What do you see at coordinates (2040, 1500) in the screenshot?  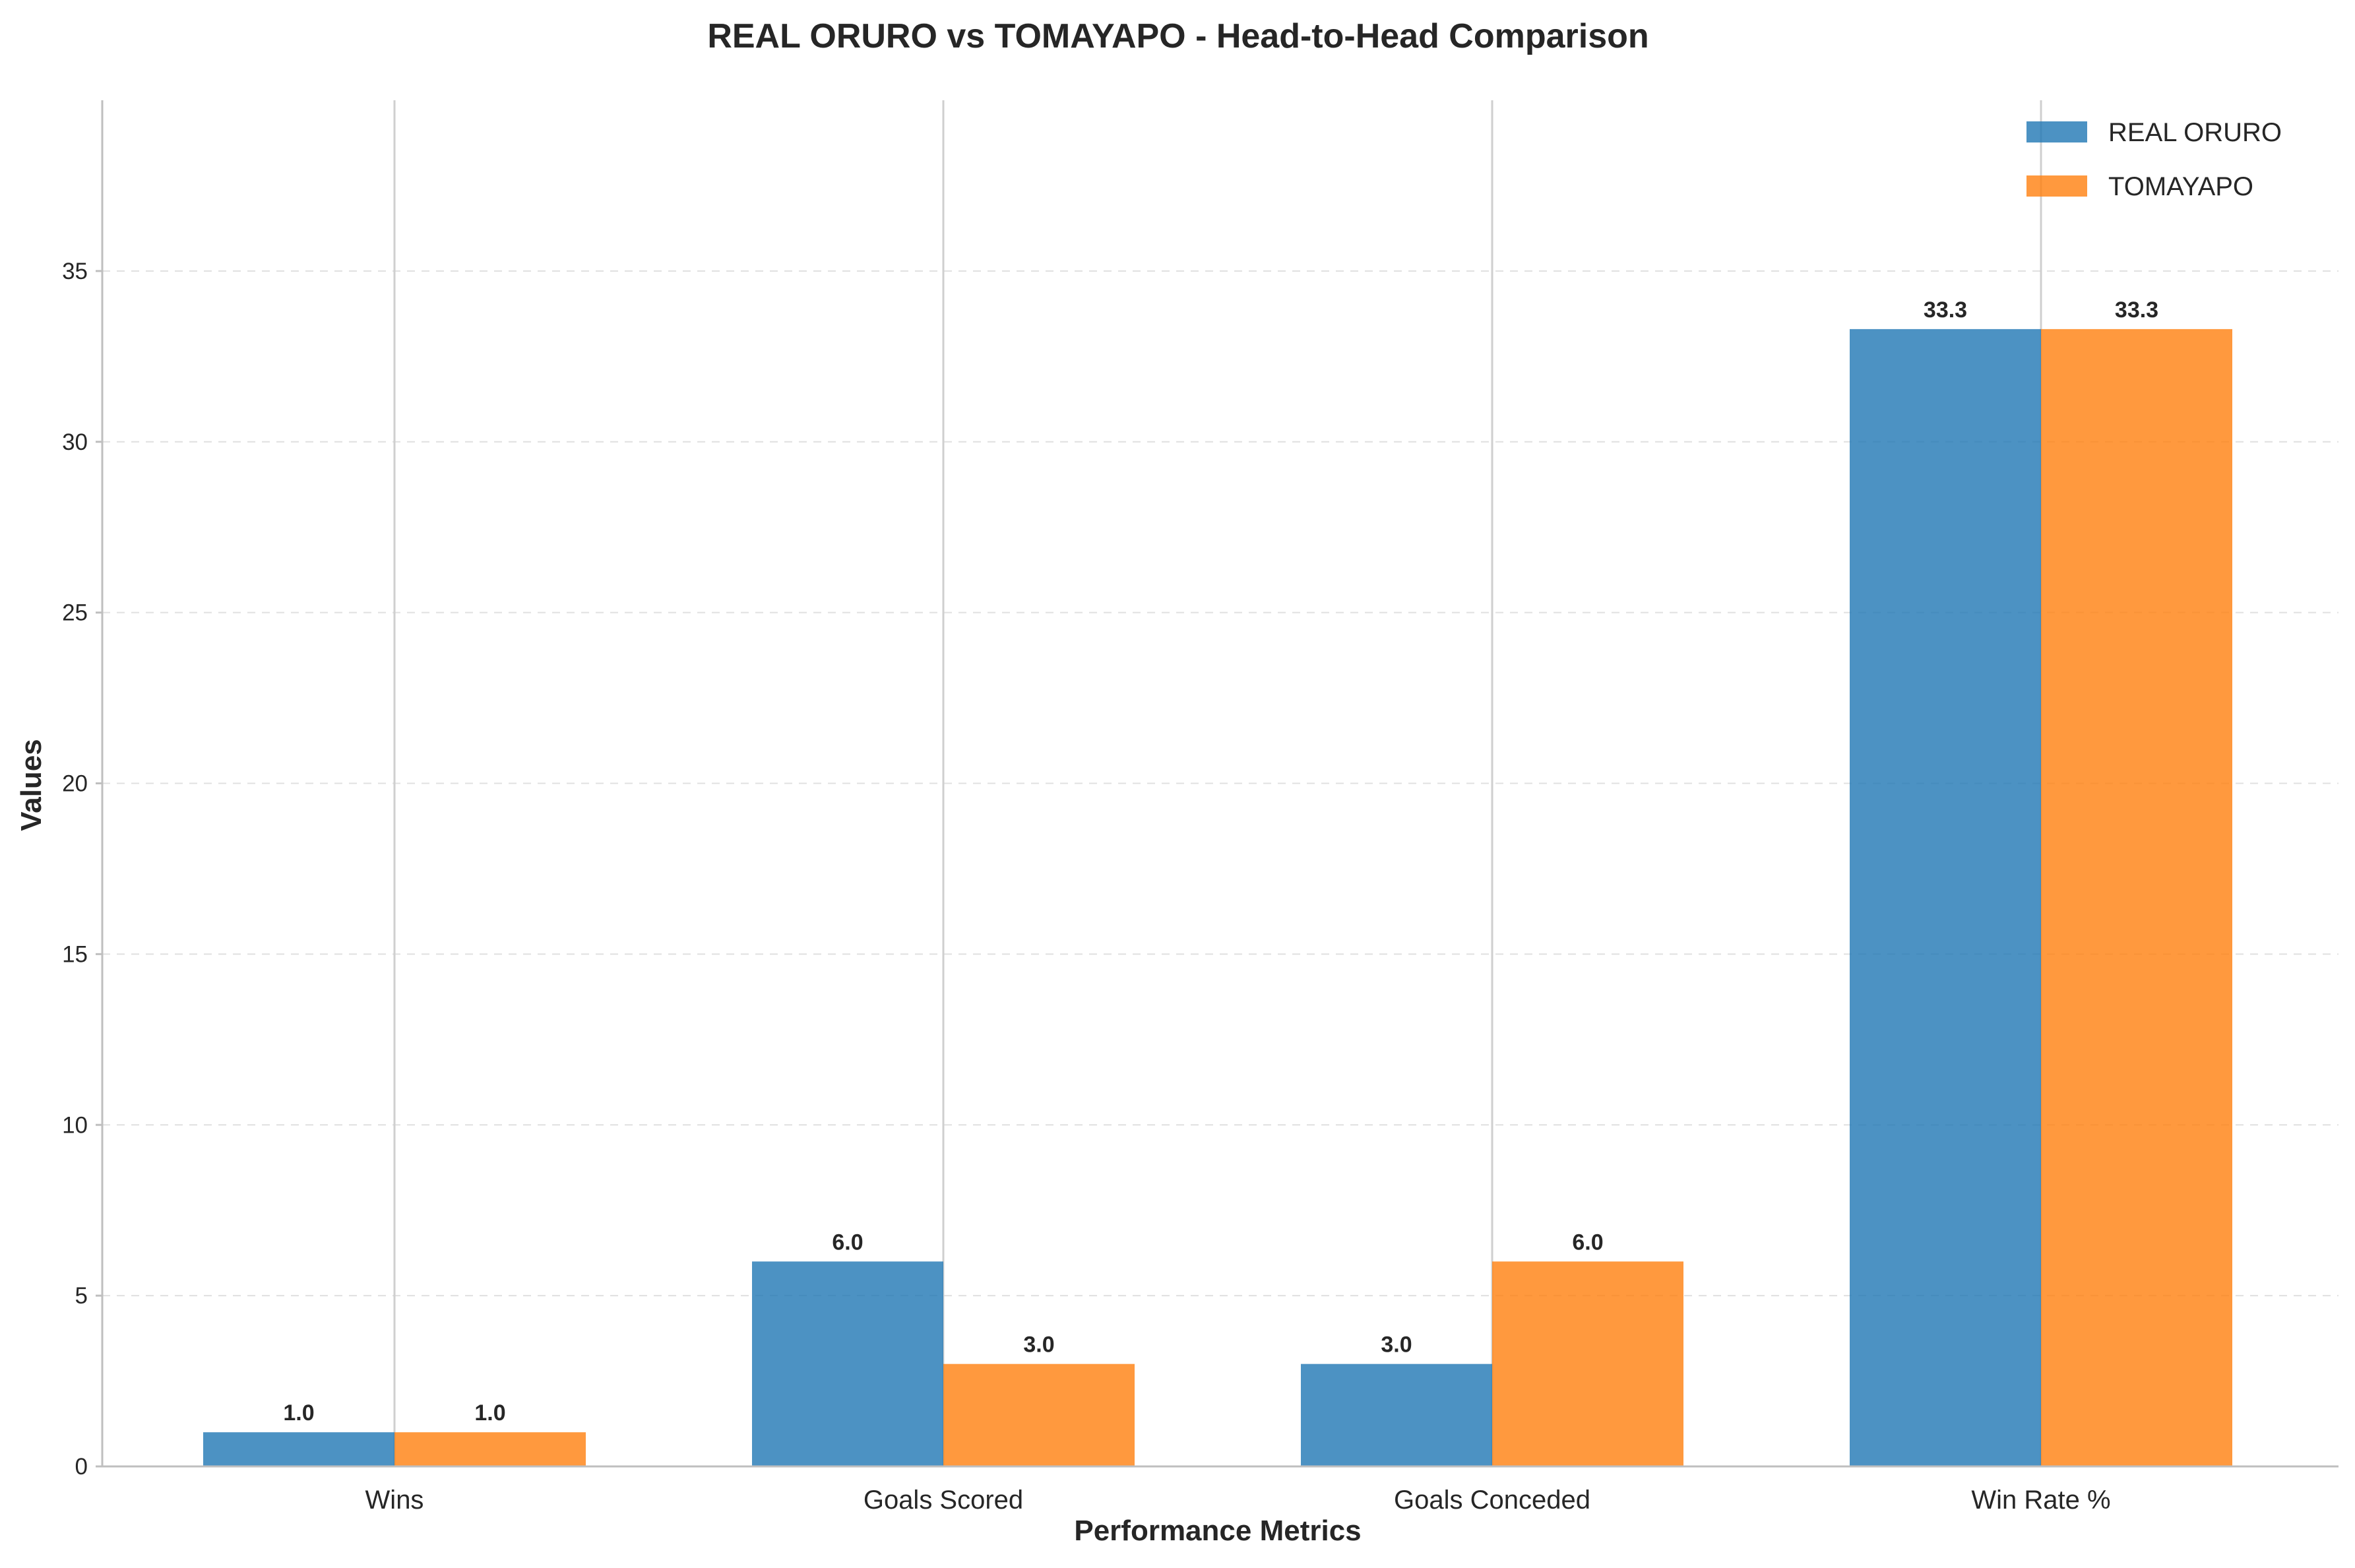 I see `x-tick-label: Win Rate %` at bounding box center [2040, 1500].